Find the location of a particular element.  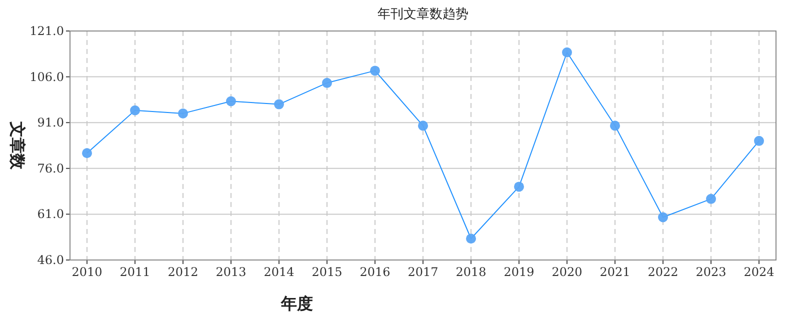

x-tick-label: 2016 is located at coordinates (375, 272).